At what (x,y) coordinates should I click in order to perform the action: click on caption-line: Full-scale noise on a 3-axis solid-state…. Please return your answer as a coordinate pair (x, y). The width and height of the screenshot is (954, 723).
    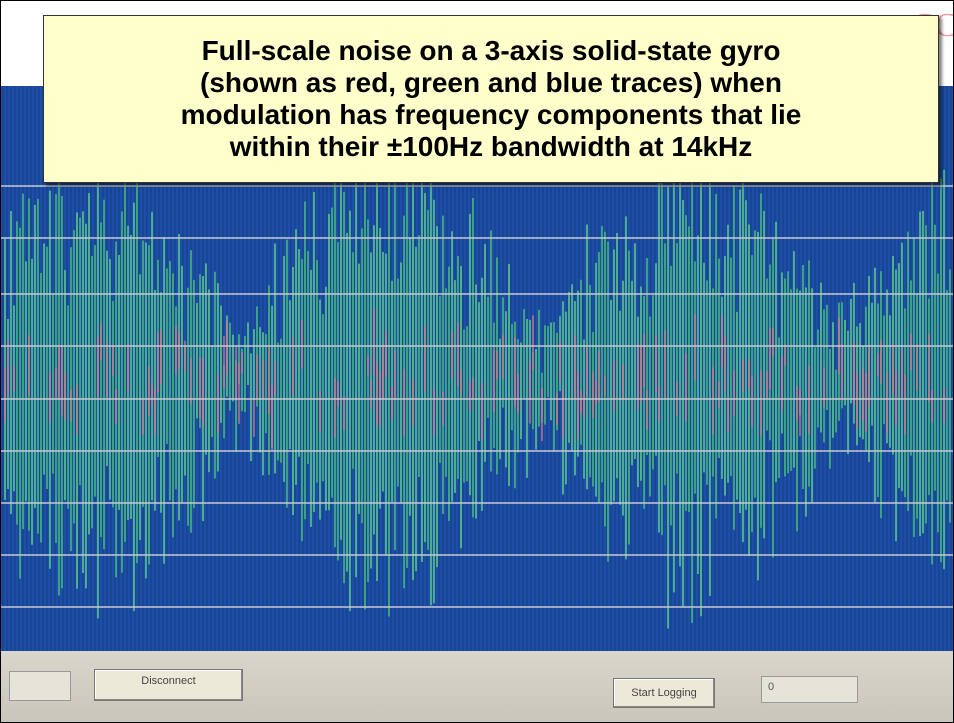
    Looking at the image, I should click on (491, 50).